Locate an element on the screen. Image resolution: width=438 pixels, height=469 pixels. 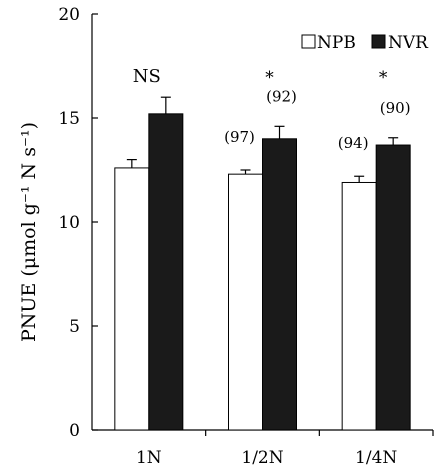
annotations: NS(97)(92)*(94)(90)* is located at coordinates (272, 109).